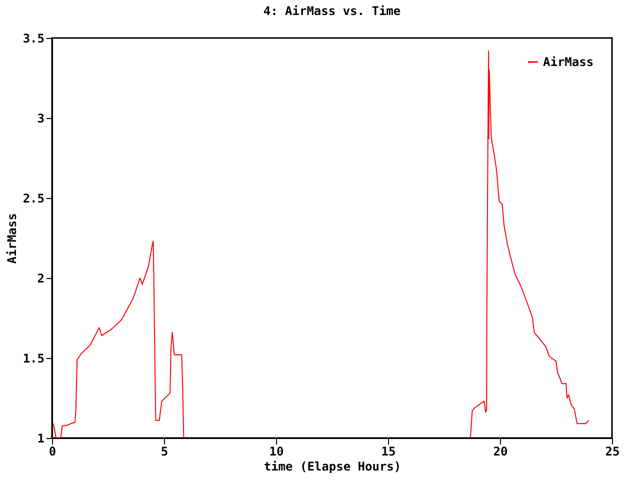 The width and height of the screenshot is (640, 480). What do you see at coordinates (388, 451) in the screenshot?
I see `x-tick-label: 15` at bounding box center [388, 451].